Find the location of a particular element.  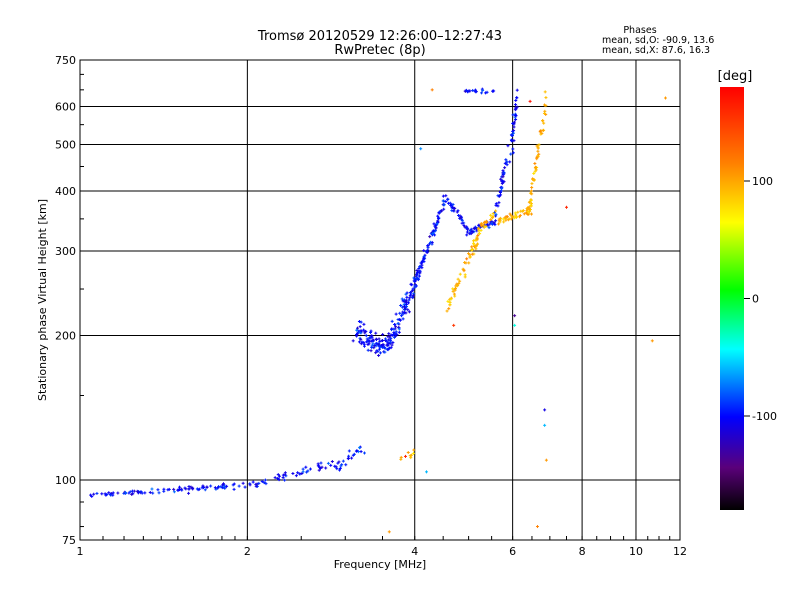

stats-line-x: mean, sd,X: 87.6, 16.3 is located at coordinates (656, 50).